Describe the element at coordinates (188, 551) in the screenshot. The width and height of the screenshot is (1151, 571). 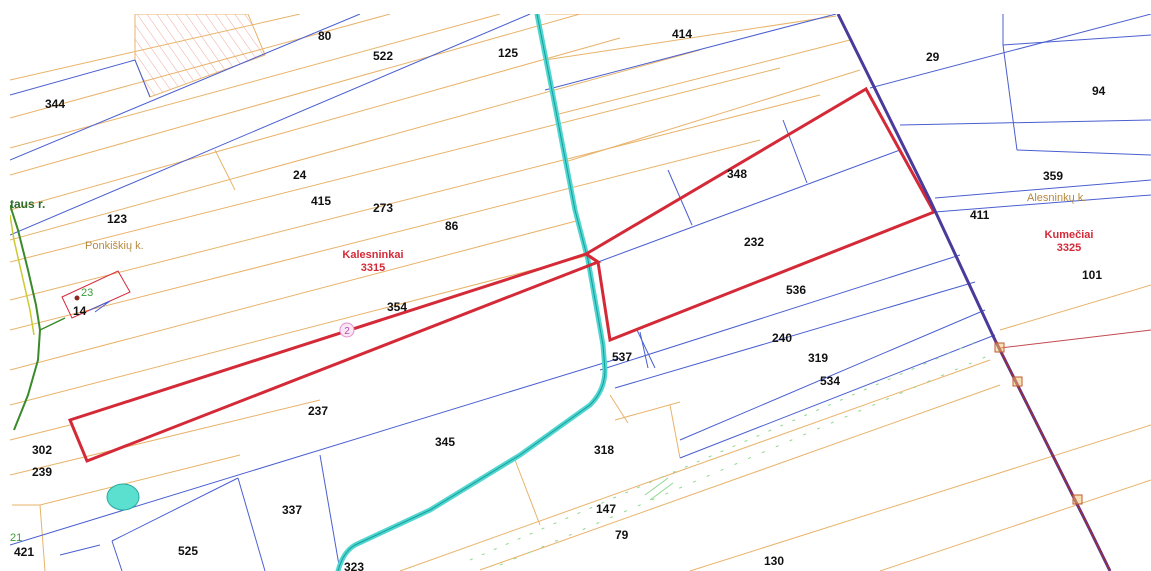
I see `parcel-525: 525` at that location.